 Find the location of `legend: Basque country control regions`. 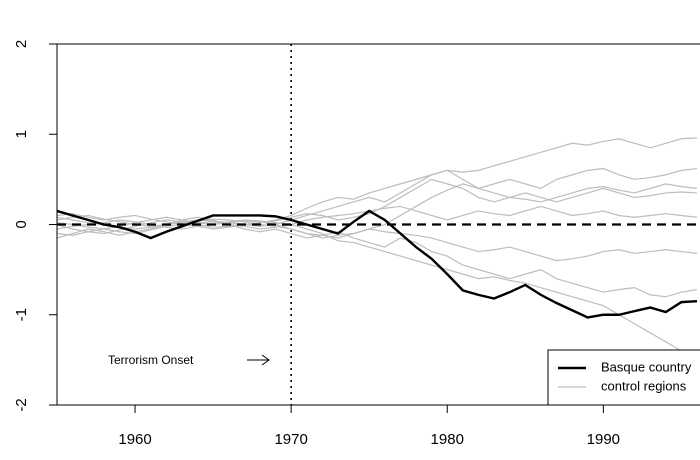

legend: Basque country control regions is located at coordinates (623, 377).